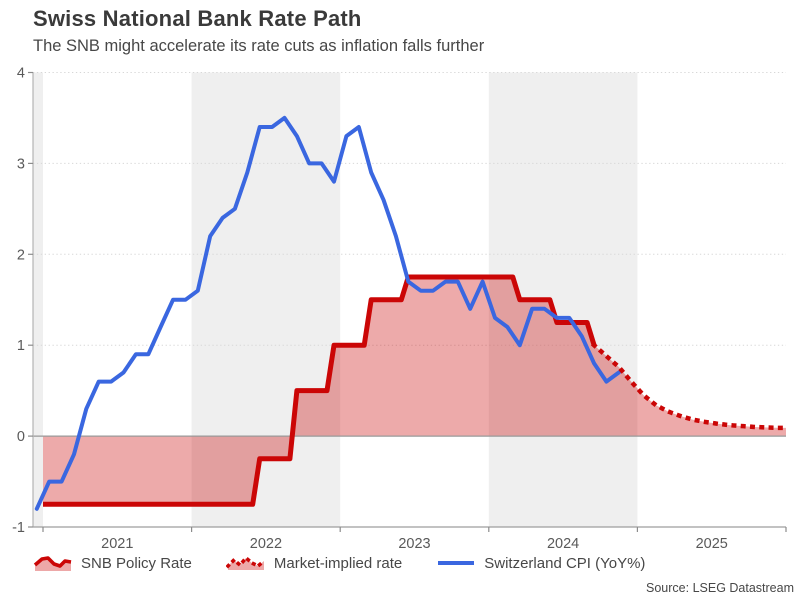 The height and width of the screenshot is (601, 801). I want to click on svg-text: 2025, so click(712, 544).